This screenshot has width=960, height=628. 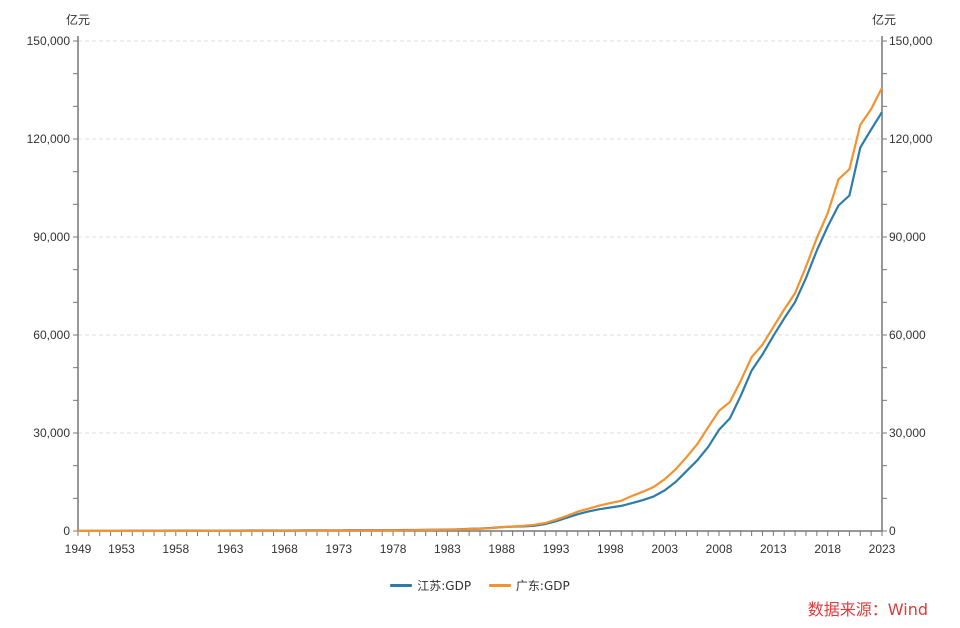 What do you see at coordinates (49, 139) in the screenshot?
I see `y-tick-label-left: 120,000` at bounding box center [49, 139].